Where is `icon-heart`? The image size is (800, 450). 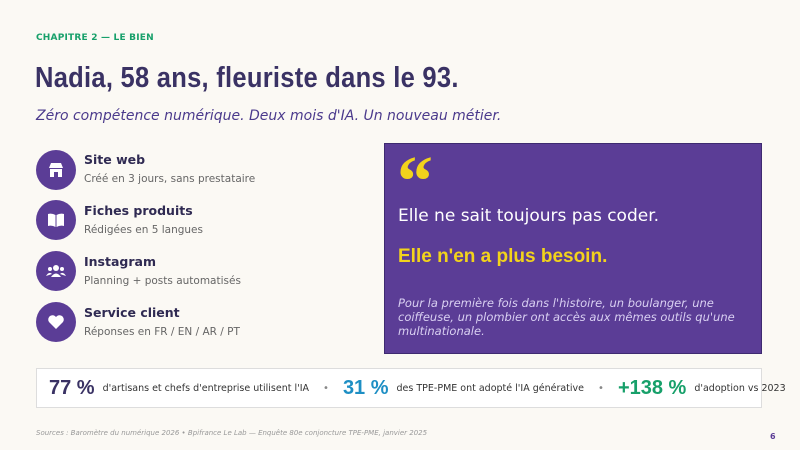
icon-heart is located at coordinates (56, 322).